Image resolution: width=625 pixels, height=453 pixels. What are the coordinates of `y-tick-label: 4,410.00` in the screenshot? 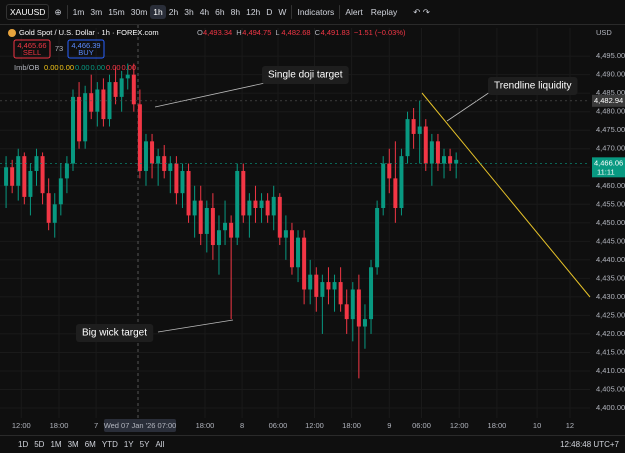 It's located at (610, 370).